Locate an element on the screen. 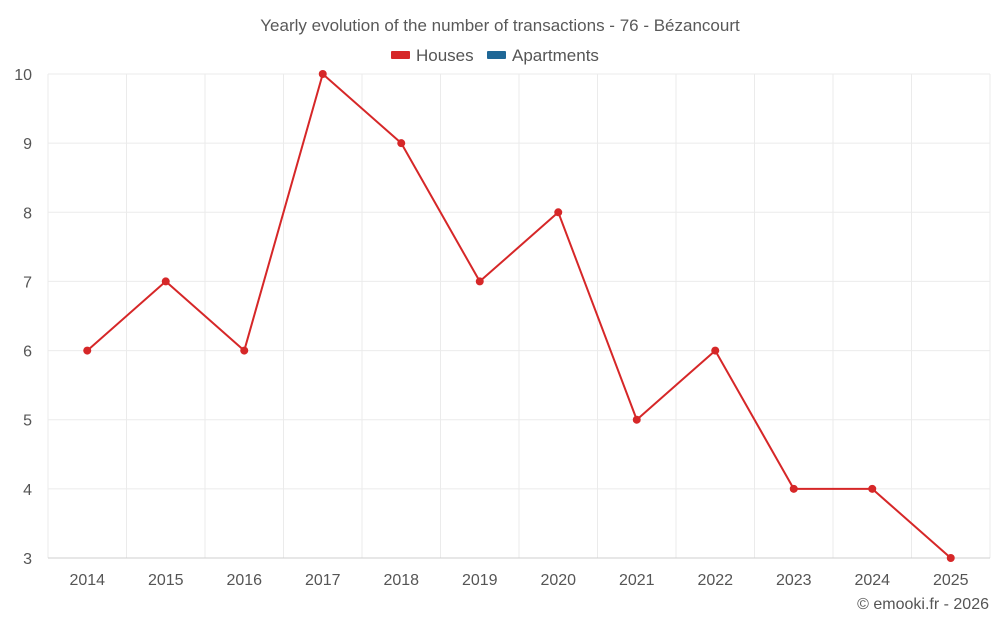 Image resolution: width=1000 pixels, height=625 pixels. x-tick-label: 2019 is located at coordinates (480, 580).